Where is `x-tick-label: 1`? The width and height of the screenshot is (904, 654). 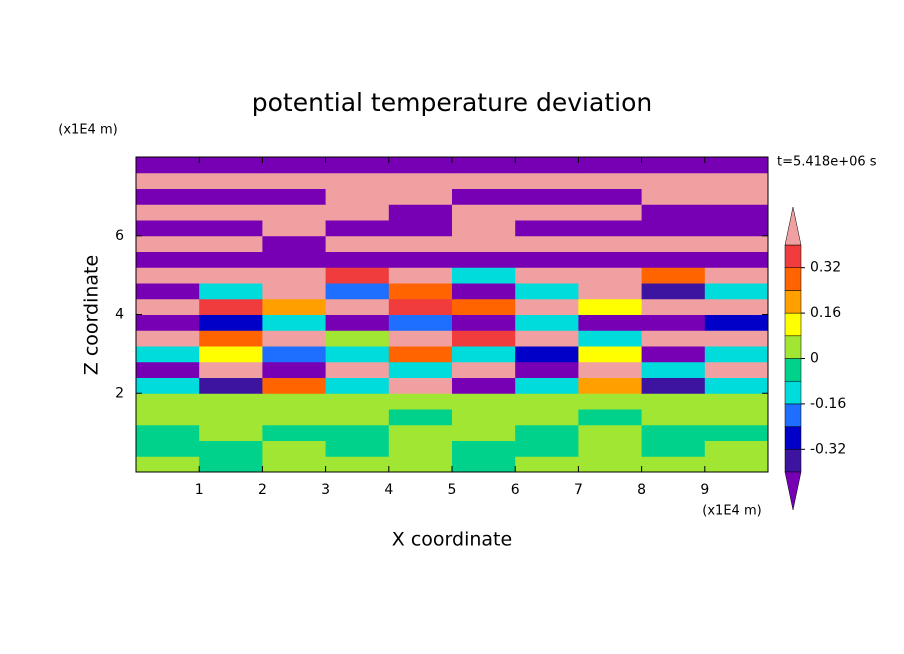 x-tick-label: 1 is located at coordinates (199, 490).